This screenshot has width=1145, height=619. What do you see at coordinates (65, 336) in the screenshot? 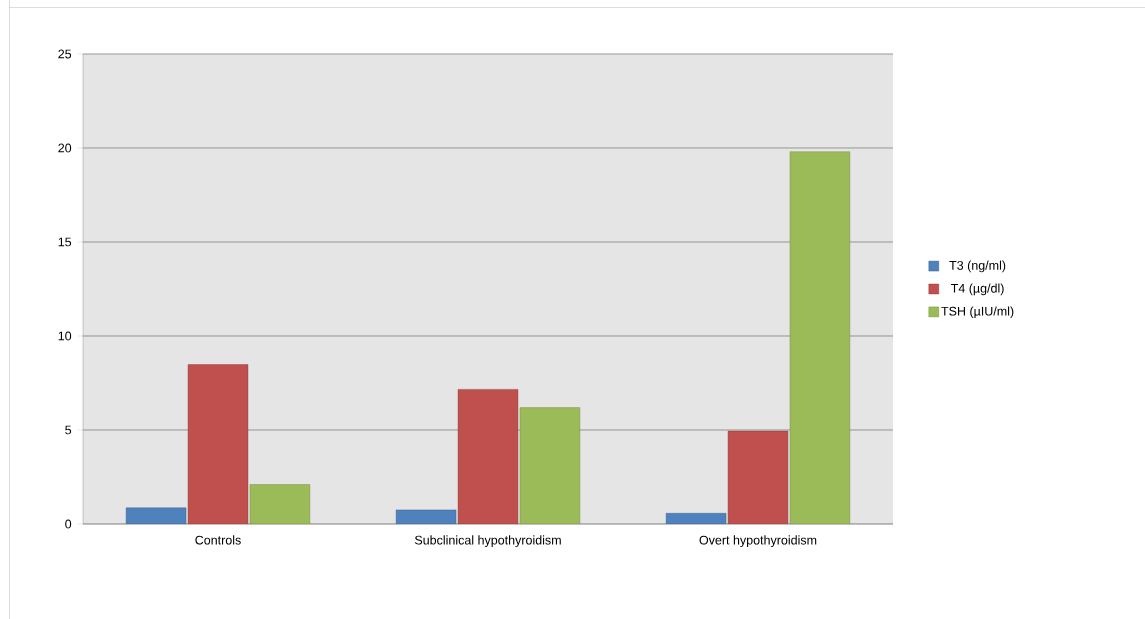
I see `y-tick-label: 10` at bounding box center [65, 336].